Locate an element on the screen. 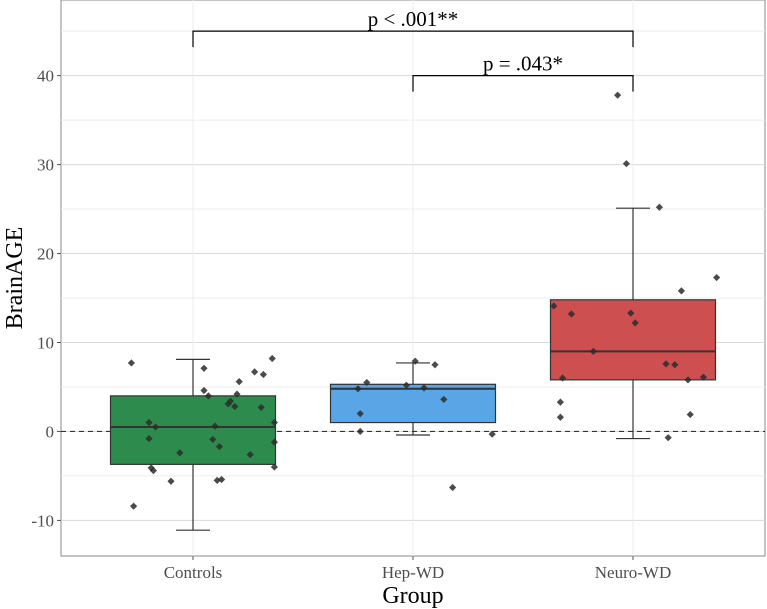 The image size is (767, 609). significance-label: p < .001** is located at coordinates (413, 19).